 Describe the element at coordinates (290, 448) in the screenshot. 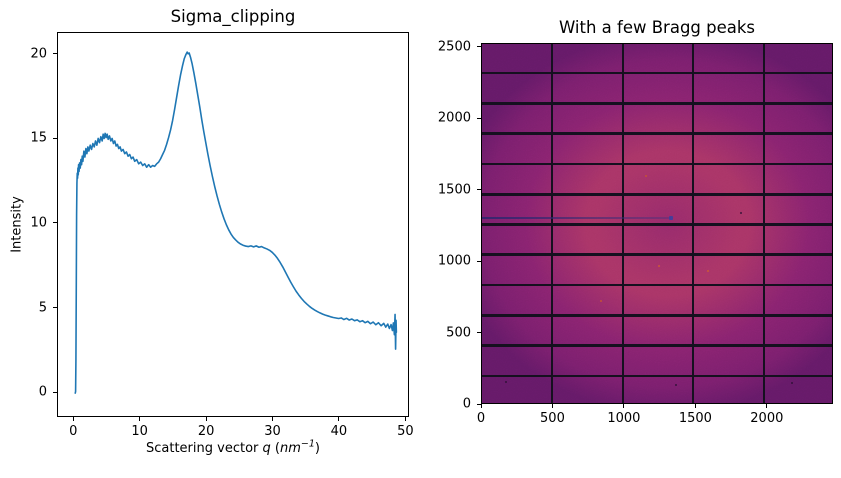

I see `xlabel-unit: nm` at that location.